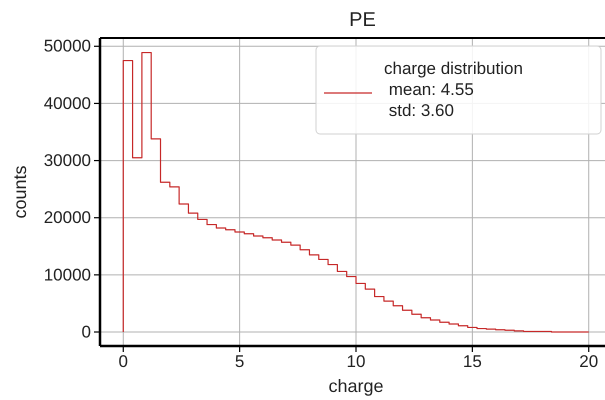 The image size is (605, 400). Describe the element at coordinates (67, 103) in the screenshot. I see `y-tick-label: 40000` at that location.